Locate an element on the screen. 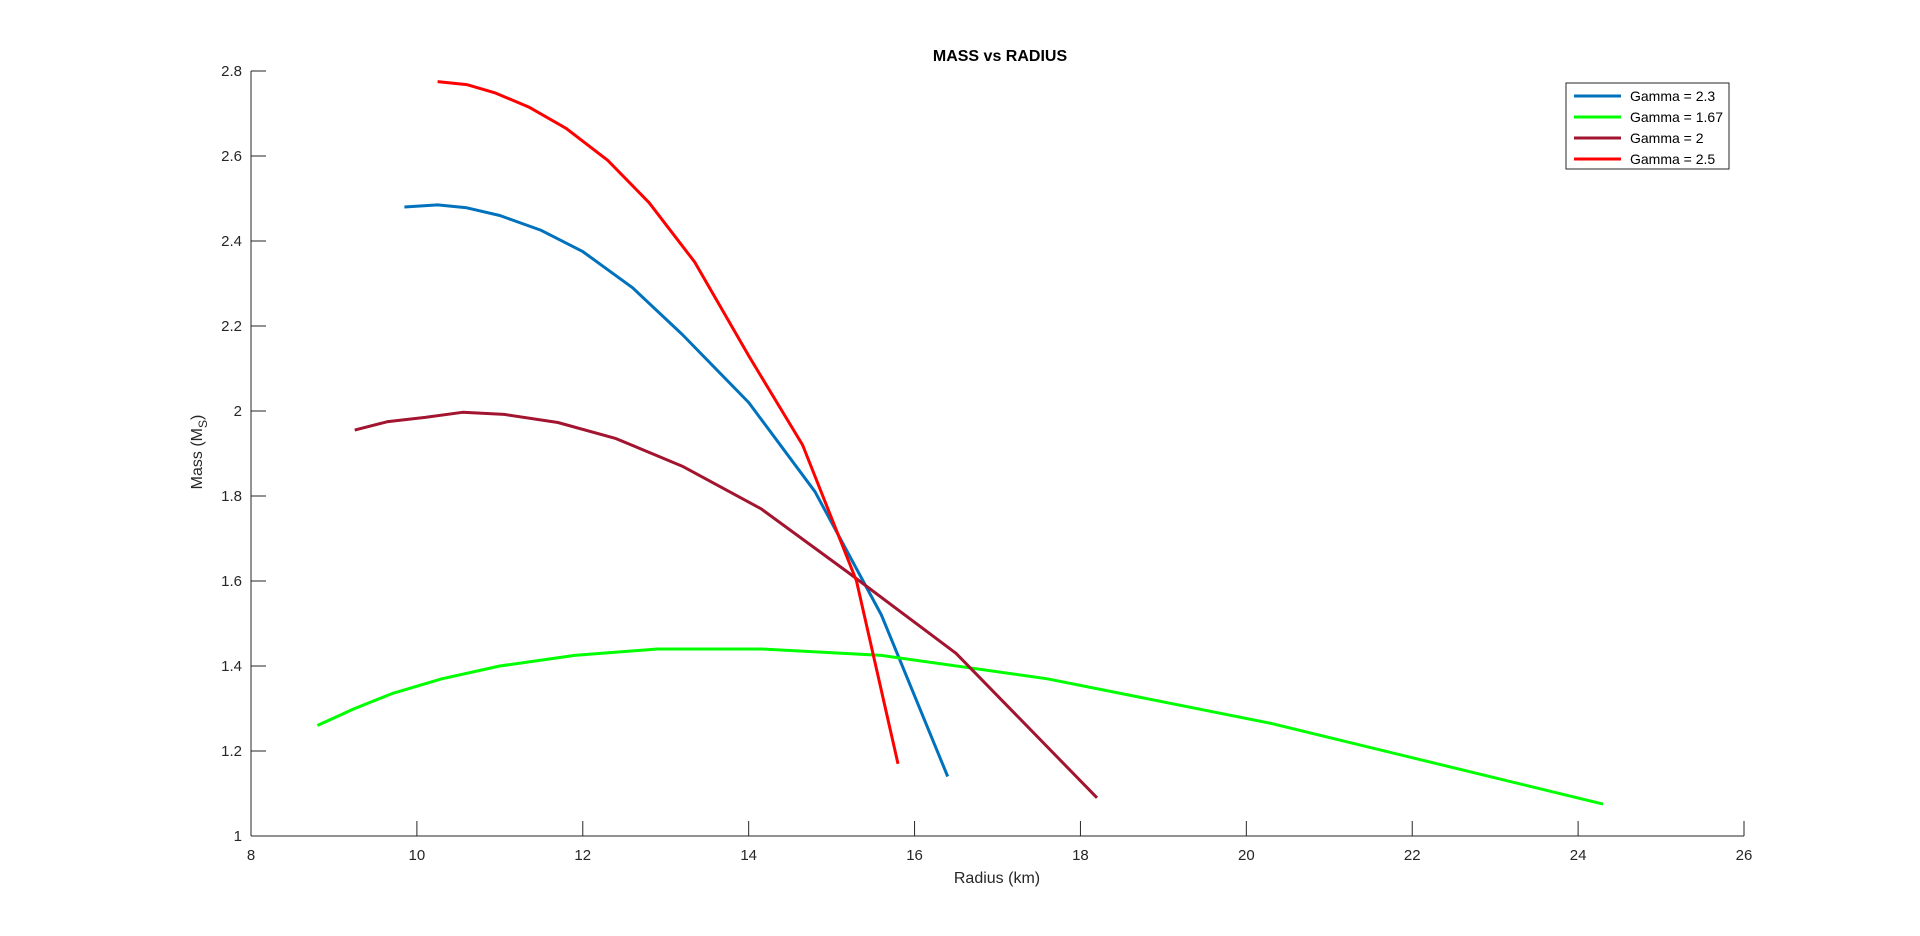 The width and height of the screenshot is (1920, 936). y-tick-label: 1.4 is located at coordinates (231, 666).